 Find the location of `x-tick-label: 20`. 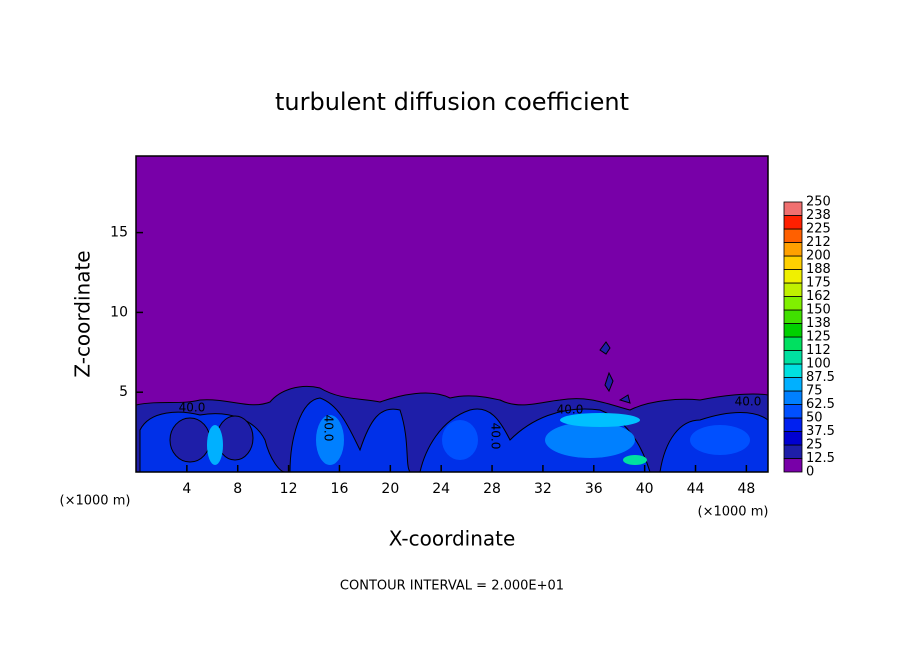

x-tick-label: 20 is located at coordinates (390, 489).